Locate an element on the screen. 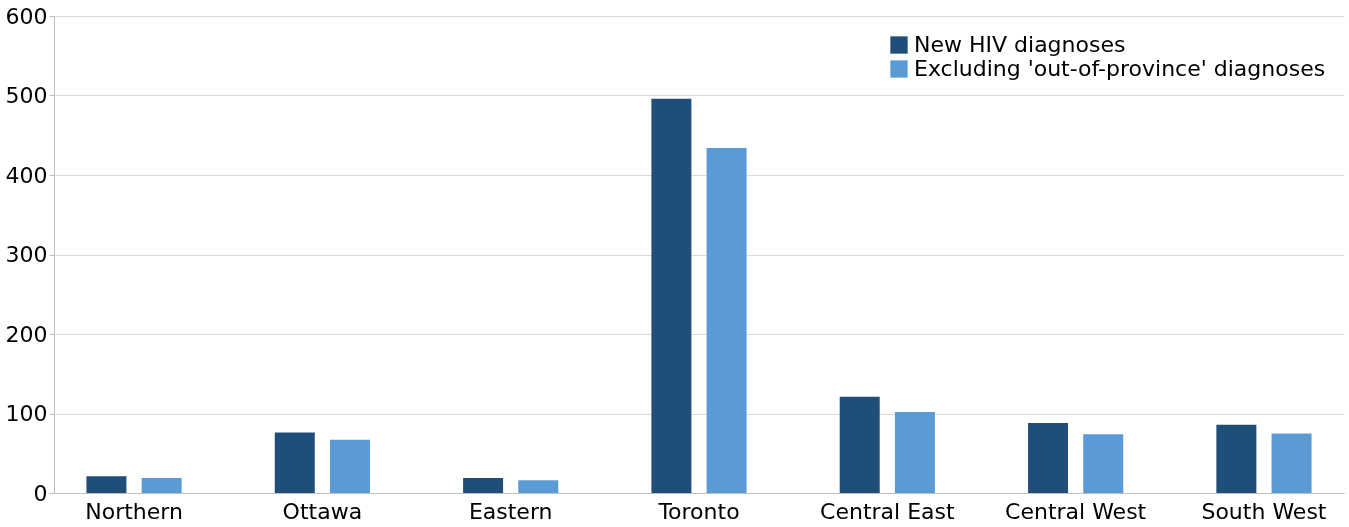 This screenshot has height=527, width=1349. legend-label: Excluding 'out-of-province' diagnoses is located at coordinates (1120, 68).